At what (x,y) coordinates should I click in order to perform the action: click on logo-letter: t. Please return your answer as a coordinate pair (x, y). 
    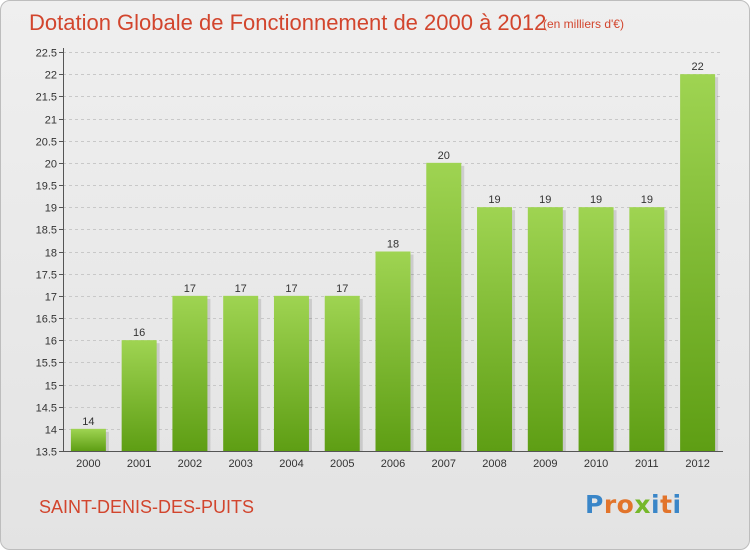
    Looking at the image, I should click on (666, 504).